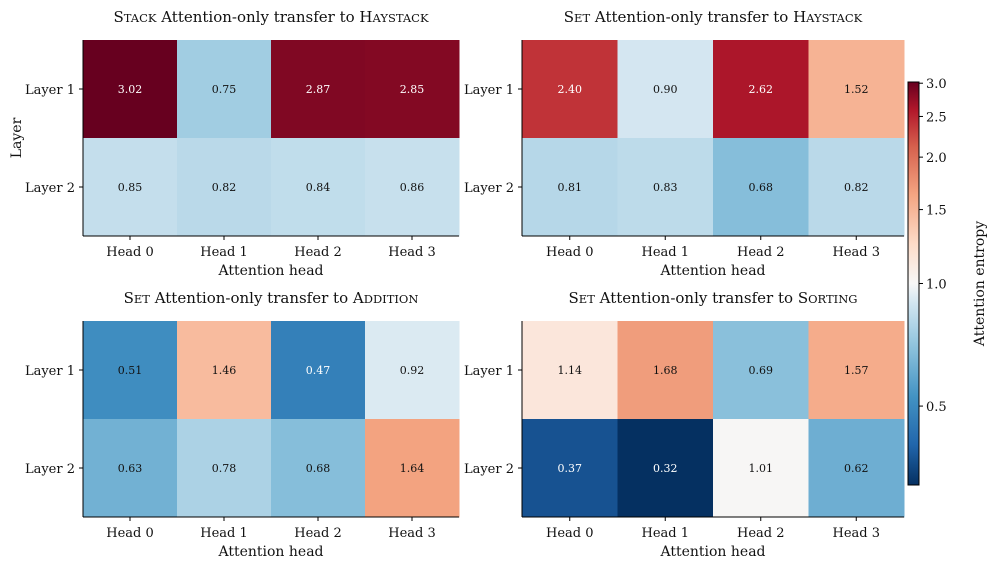 The height and width of the screenshot is (569, 996). What do you see at coordinates (980, 284) in the screenshot?
I see `colorbar-label: Attention entropy` at bounding box center [980, 284].